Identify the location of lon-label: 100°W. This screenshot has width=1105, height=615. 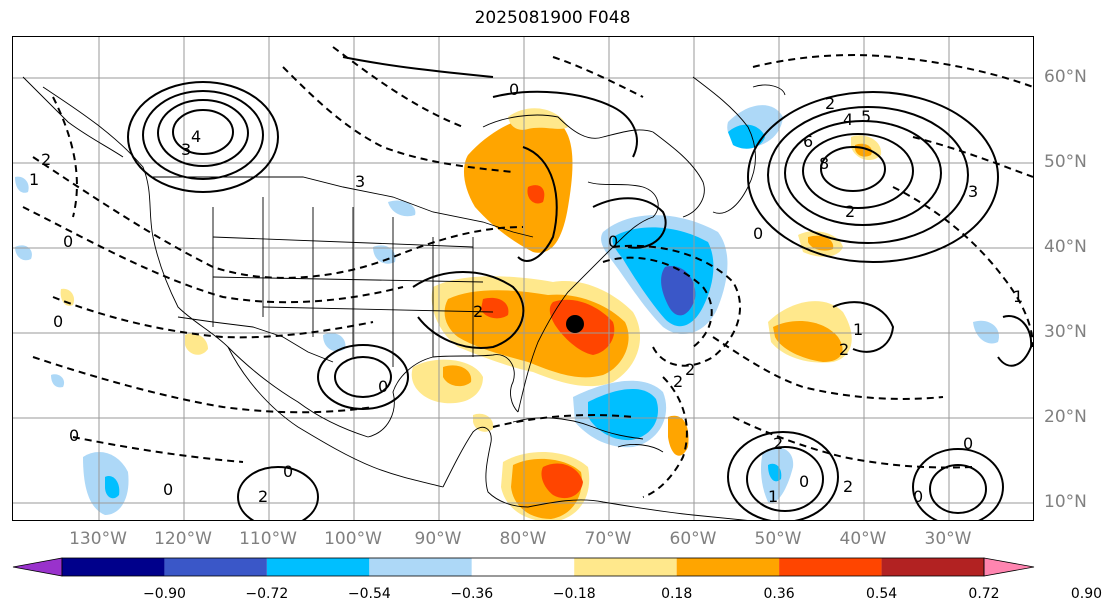
(353, 539).